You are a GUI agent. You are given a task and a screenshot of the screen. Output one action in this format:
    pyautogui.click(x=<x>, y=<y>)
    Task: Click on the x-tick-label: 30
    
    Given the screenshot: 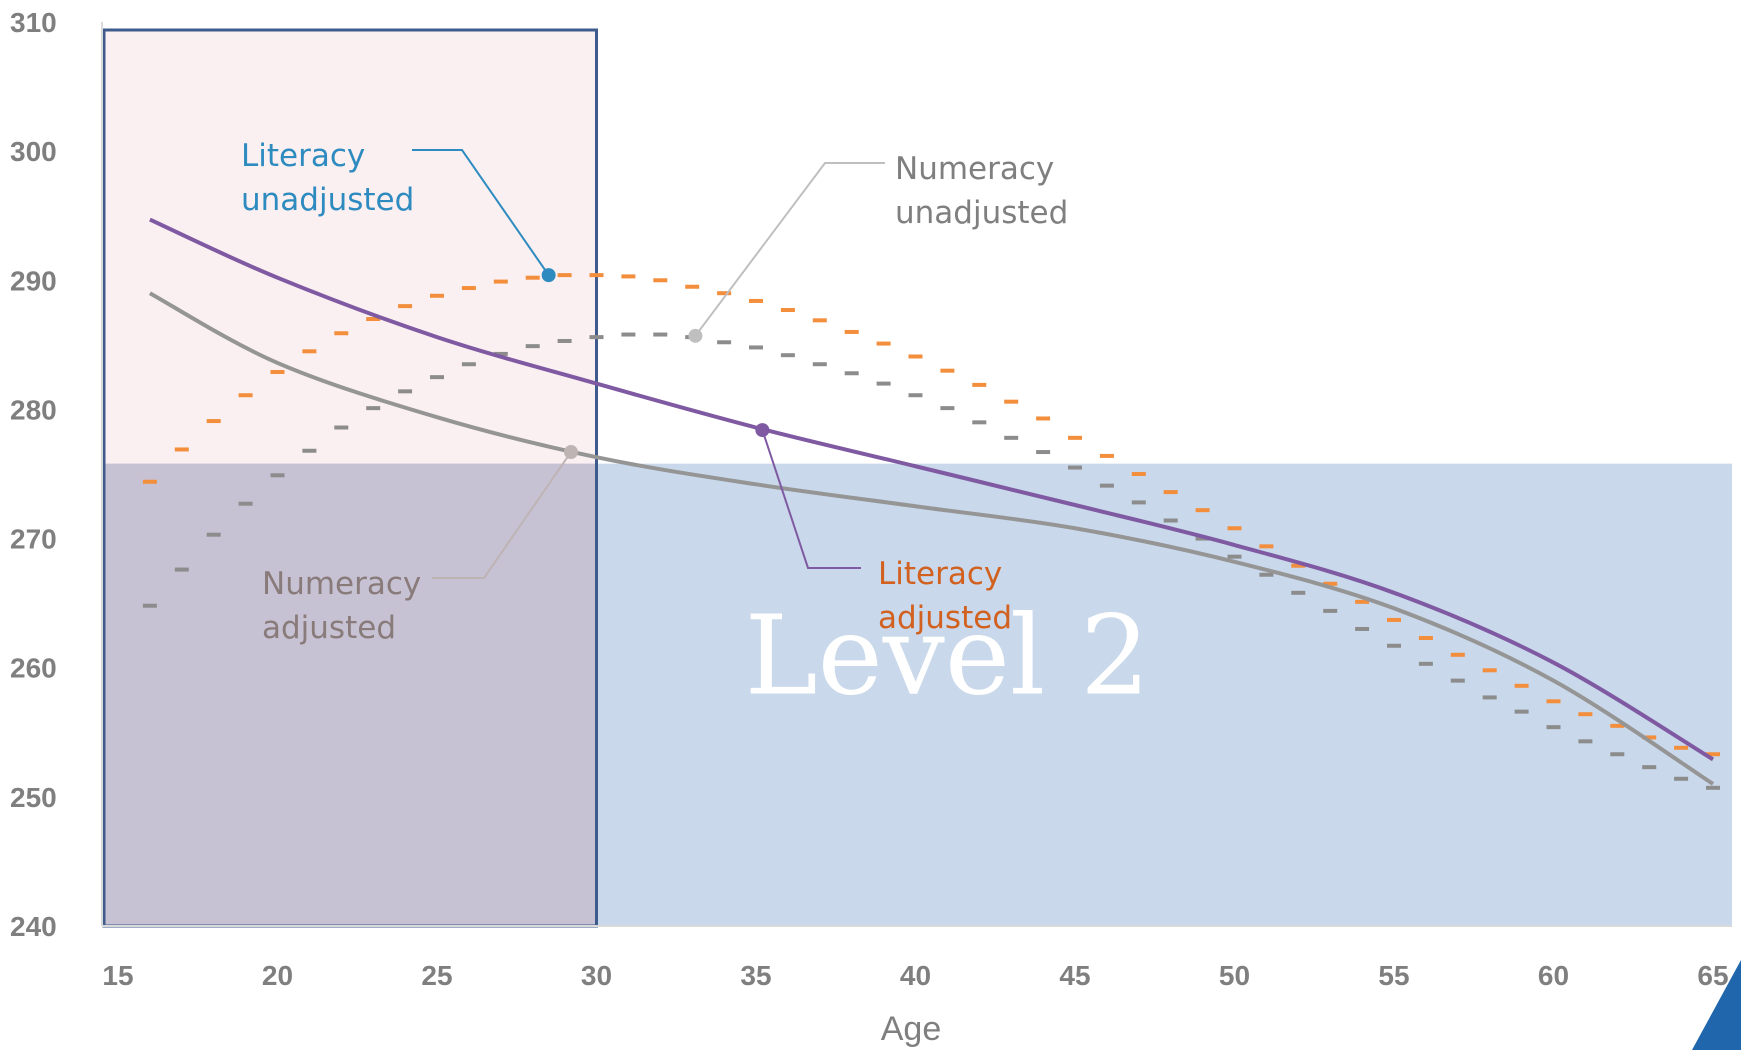 What is the action you would take?
    pyautogui.click(x=596, y=975)
    